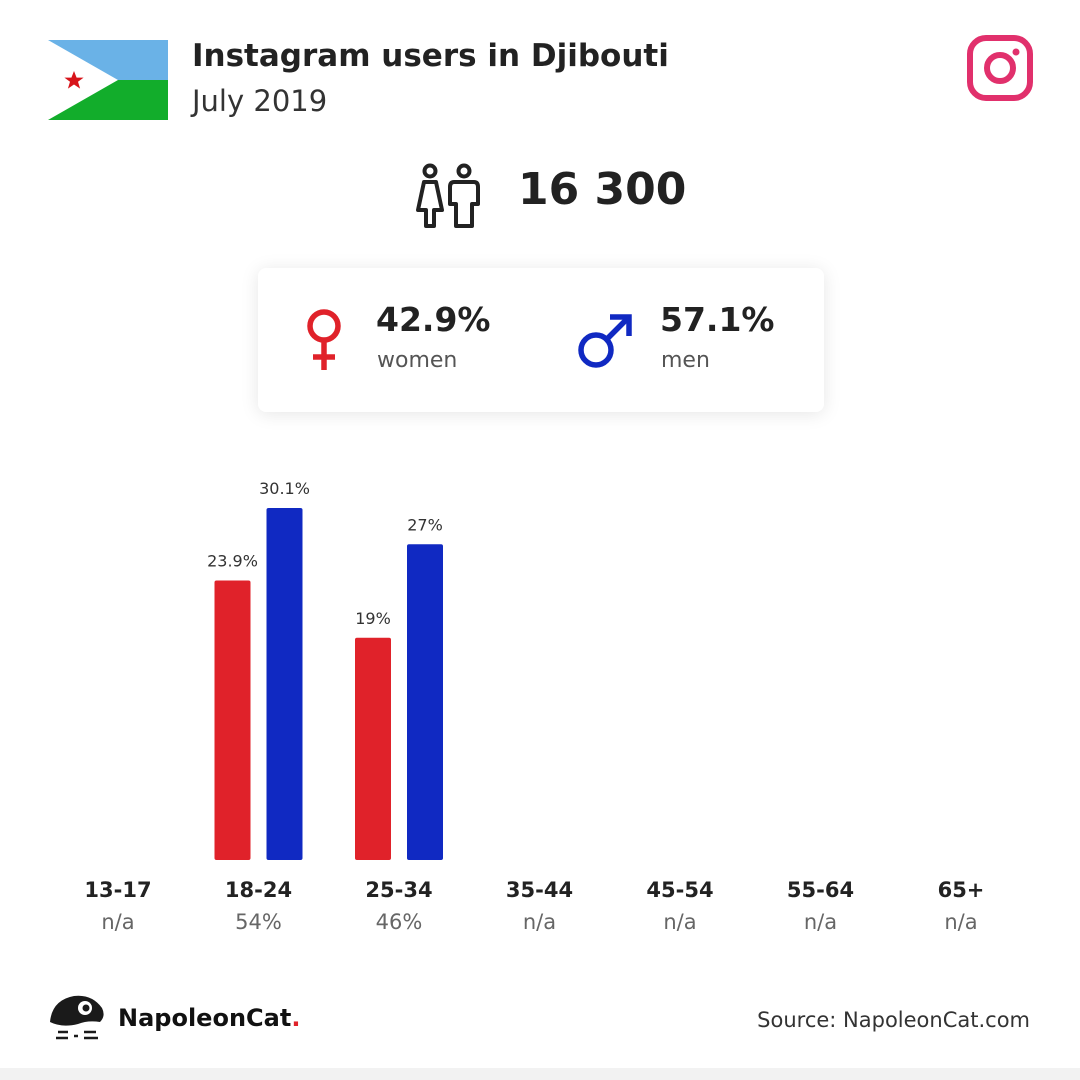 The height and width of the screenshot is (1080, 1080). Describe the element at coordinates (373, 618) in the screenshot. I see `bar-label-women-25-34: 19%` at that location.